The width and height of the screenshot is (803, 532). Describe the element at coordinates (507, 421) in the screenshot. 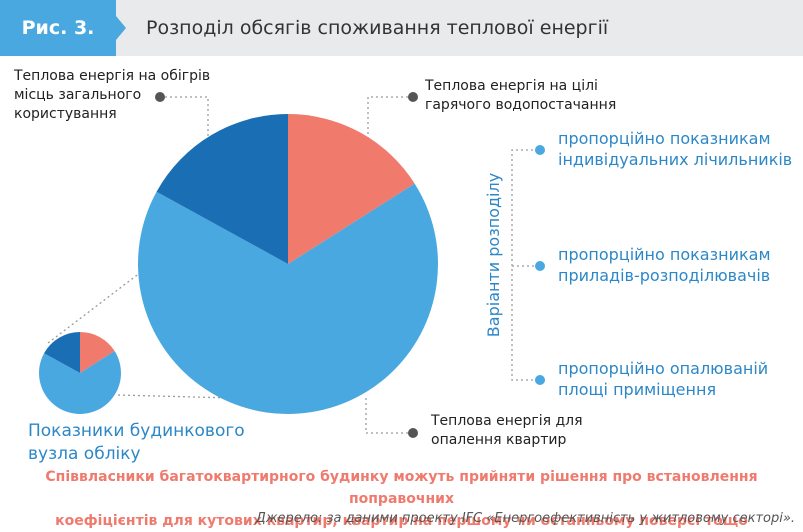

I see `label-apartments-line: Теплова енергія для` at that location.